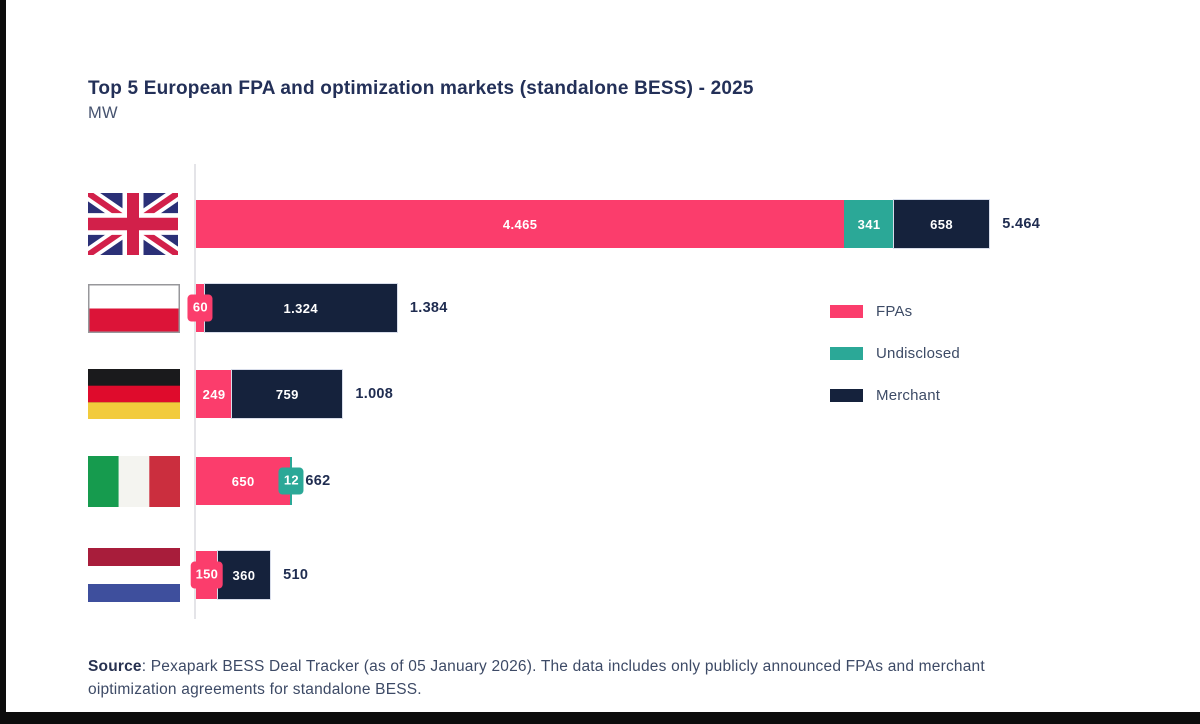  I want to click on segment-value-label: 341, so click(869, 224).